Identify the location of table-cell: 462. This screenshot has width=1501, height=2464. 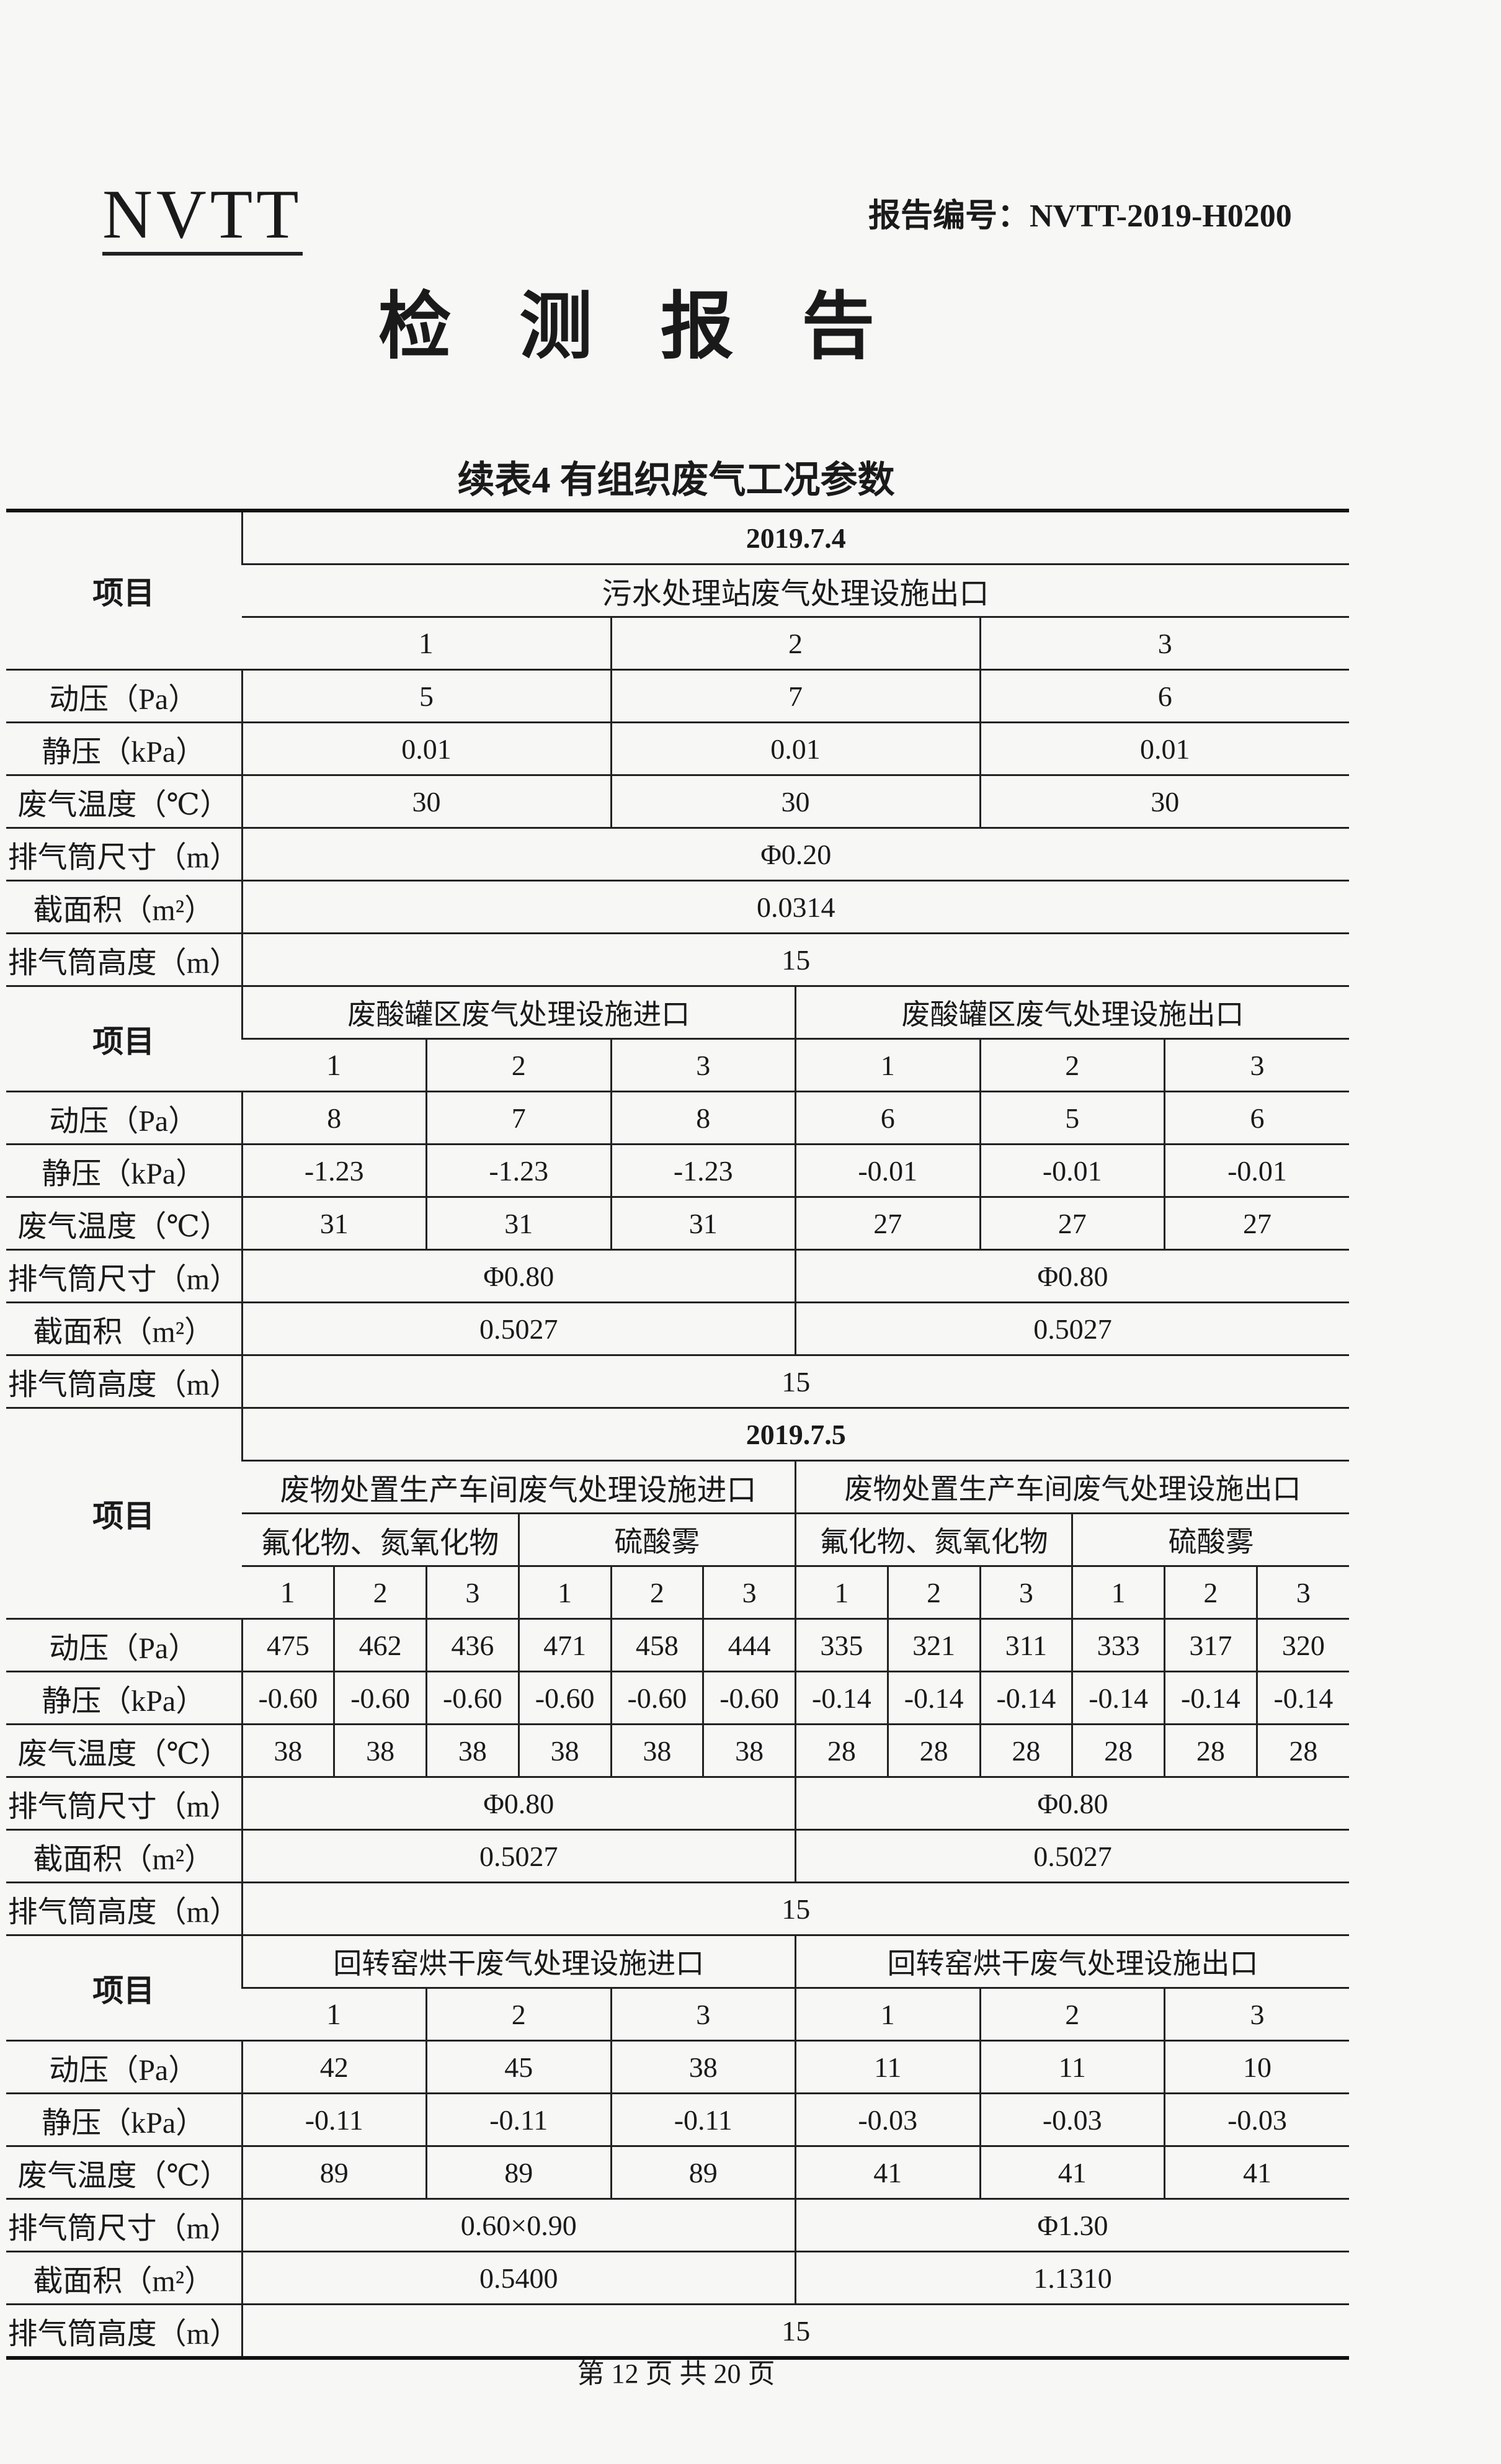
(380, 1645).